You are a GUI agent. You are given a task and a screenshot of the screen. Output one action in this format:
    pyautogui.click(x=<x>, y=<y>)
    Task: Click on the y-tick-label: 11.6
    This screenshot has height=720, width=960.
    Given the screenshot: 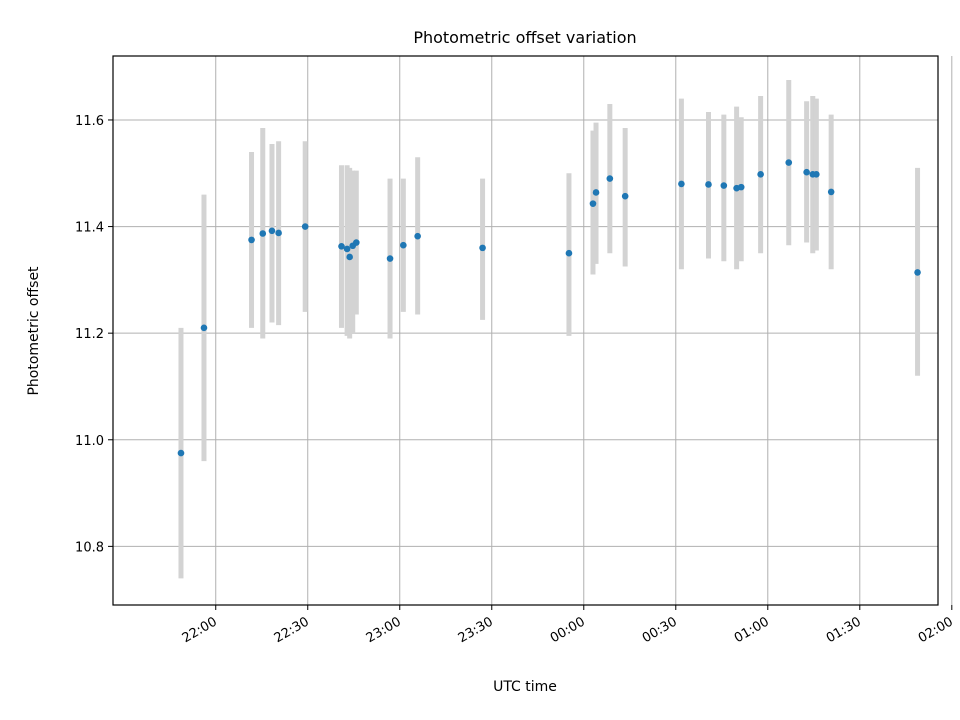 What is the action you would take?
    pyautogui.click(x=89, y=121)
    